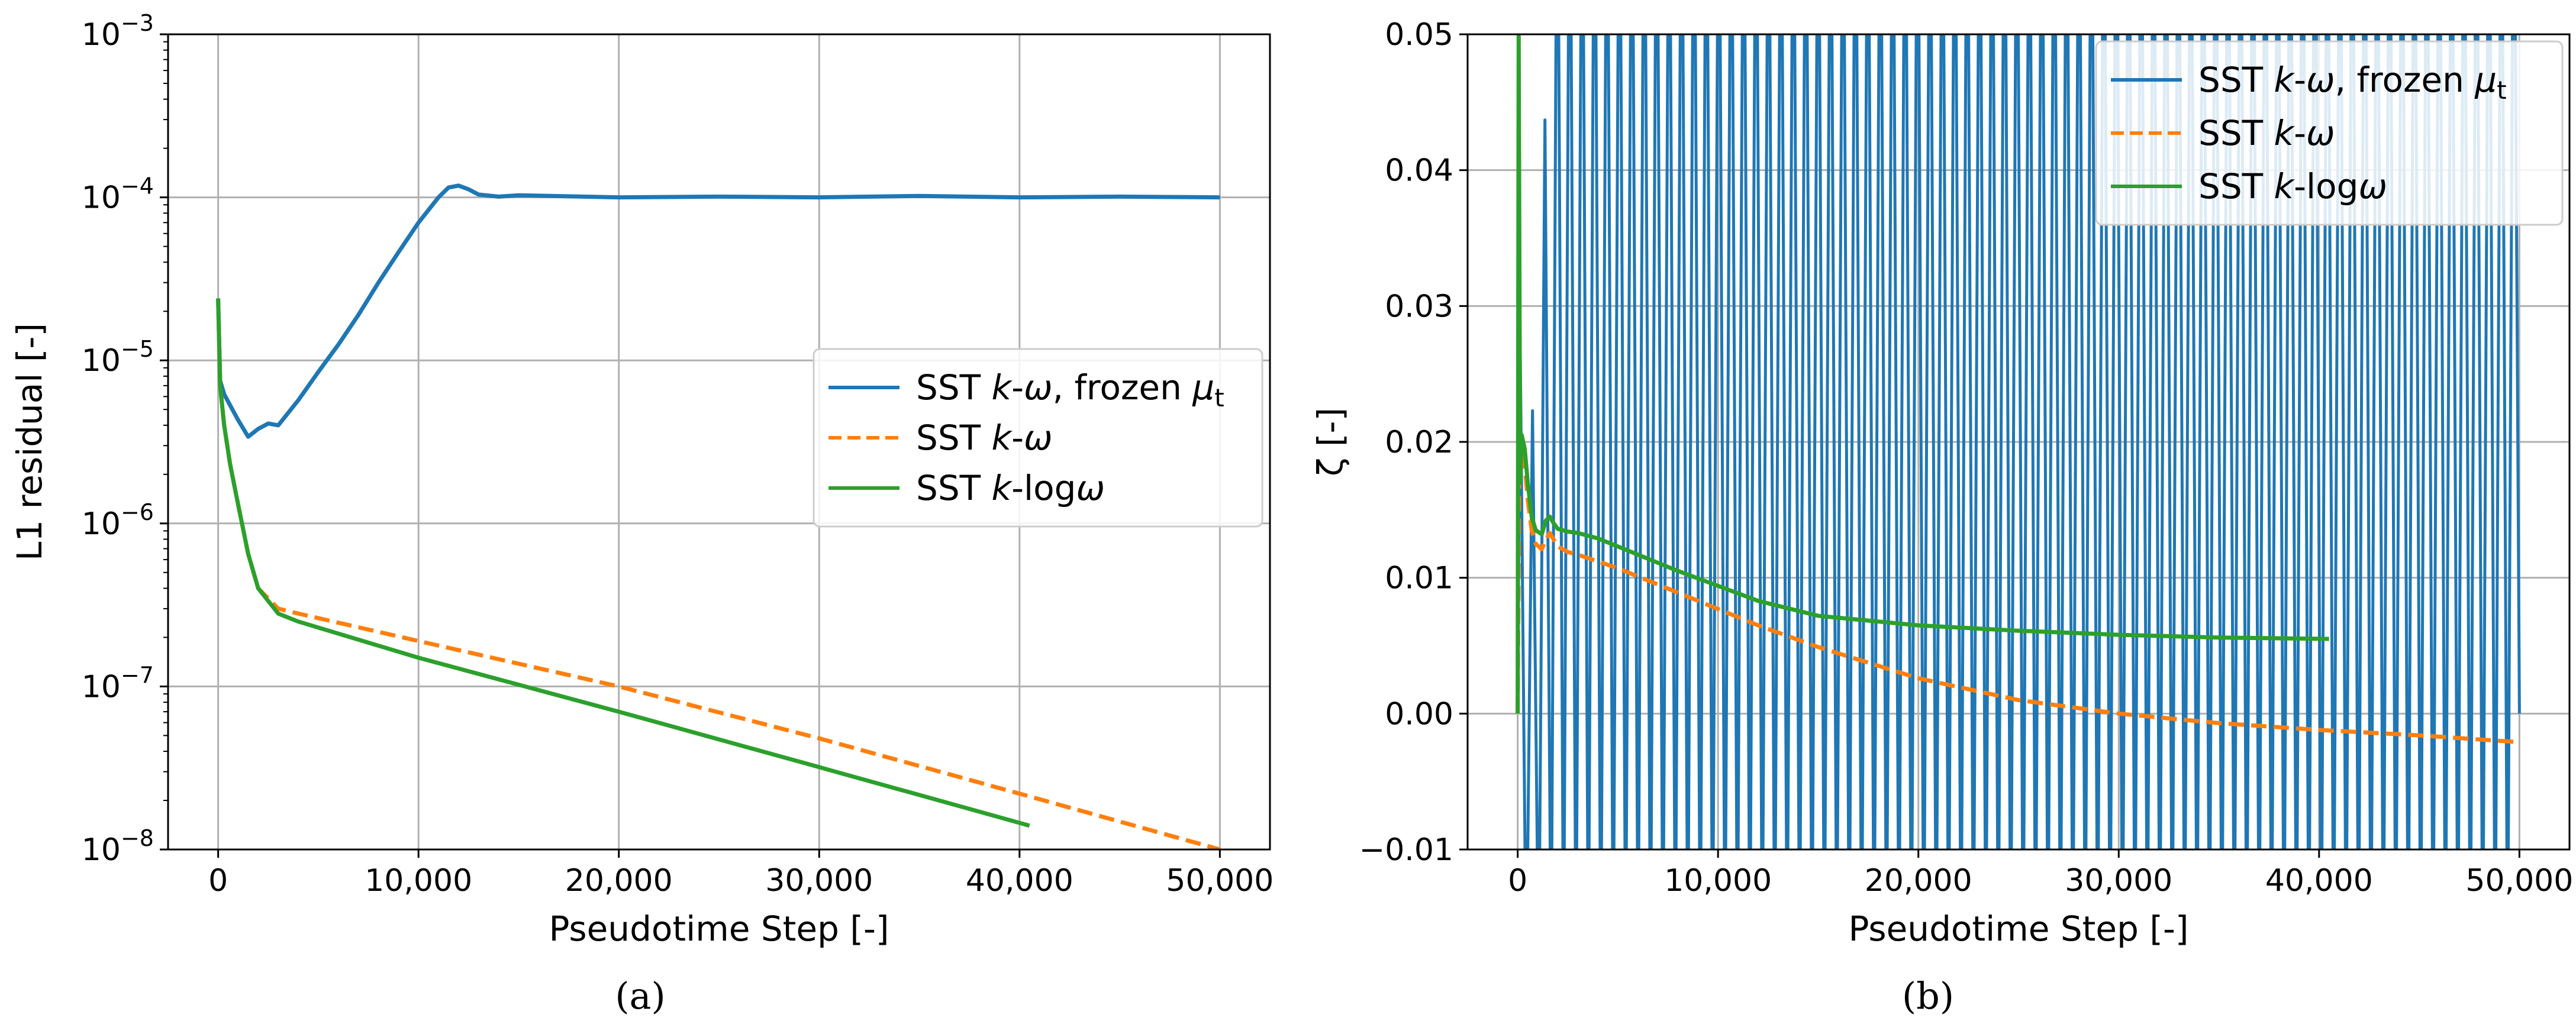 The width and height of the screenshot is (2576, 1024). What do you see at coordinates (1718, 881) in the screenshot?
I see `panel-b-xtick-label: 10,000` at bounding box center [1718, 881].